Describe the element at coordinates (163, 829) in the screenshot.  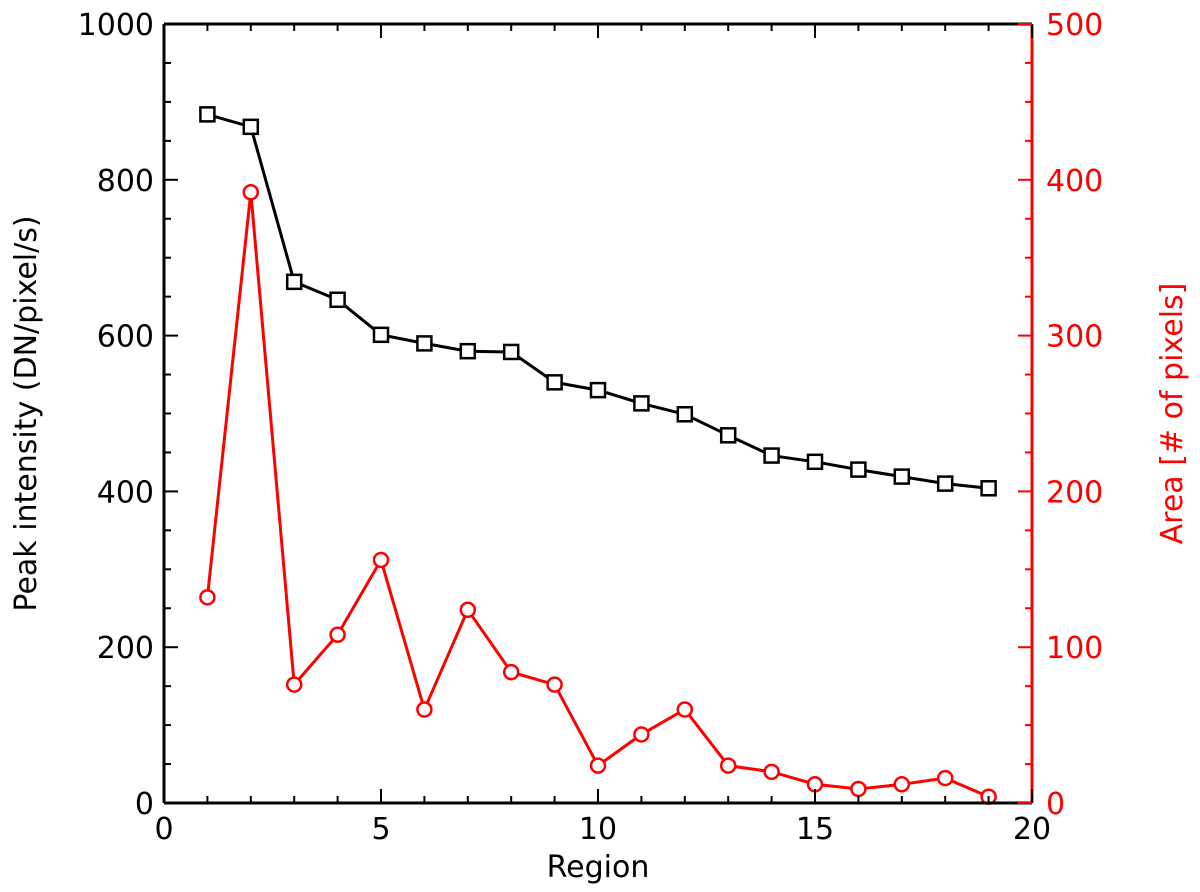
I see `x-tick-label: 0` at that location.